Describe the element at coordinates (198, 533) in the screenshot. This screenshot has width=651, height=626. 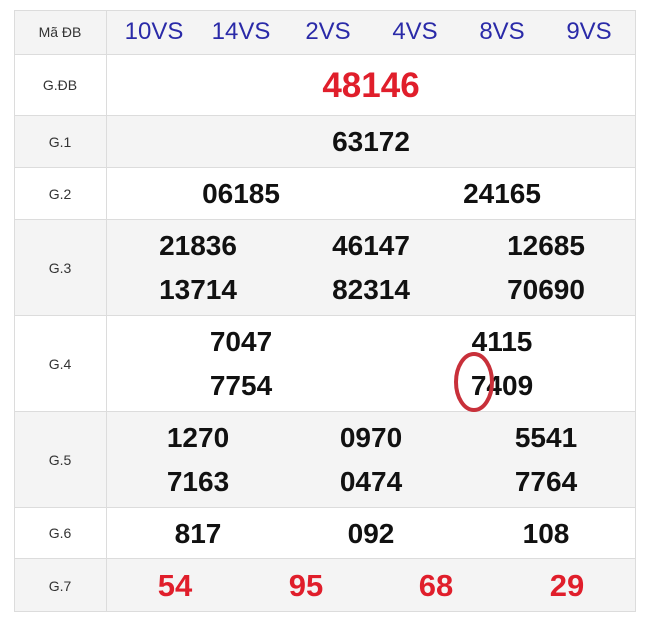
I see `prize-number: 817` at that location.